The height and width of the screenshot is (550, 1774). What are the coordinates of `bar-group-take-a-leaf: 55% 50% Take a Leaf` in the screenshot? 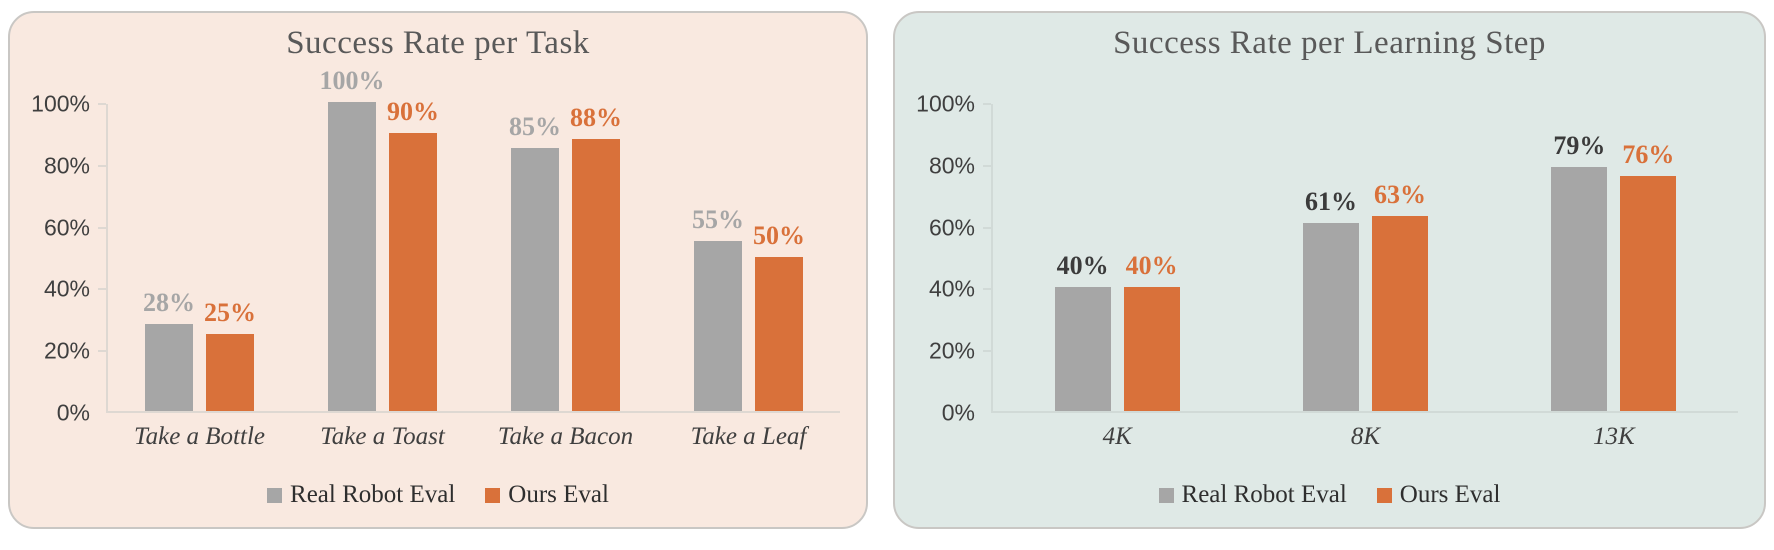 It's located at (748, 277).